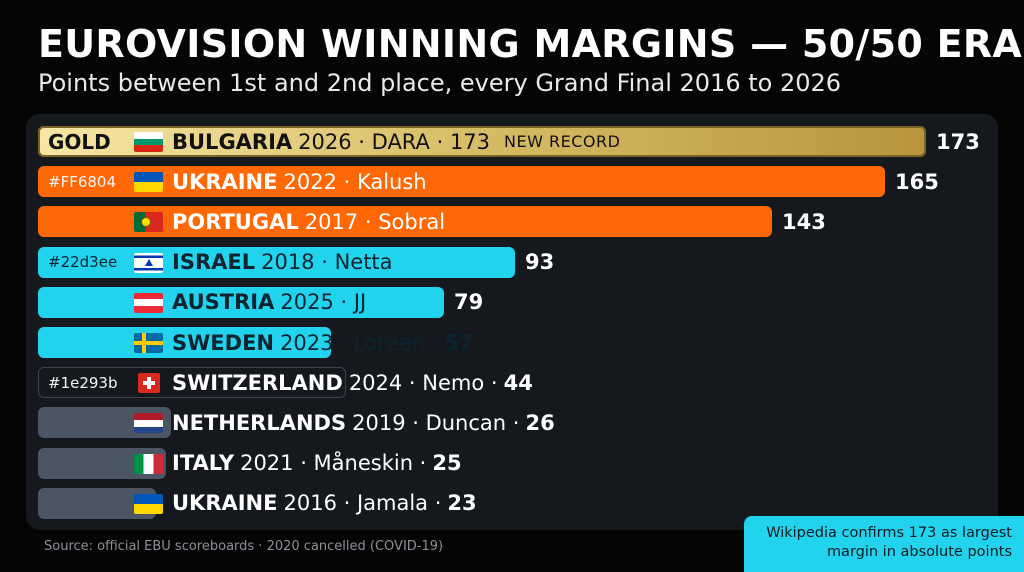 The height and width of the screenshot is (572, 1024). What do you see at coordinates (79, 141) in the screenshot?
I see `color-tag-label: GOLD` at bounding box center [79, 141].